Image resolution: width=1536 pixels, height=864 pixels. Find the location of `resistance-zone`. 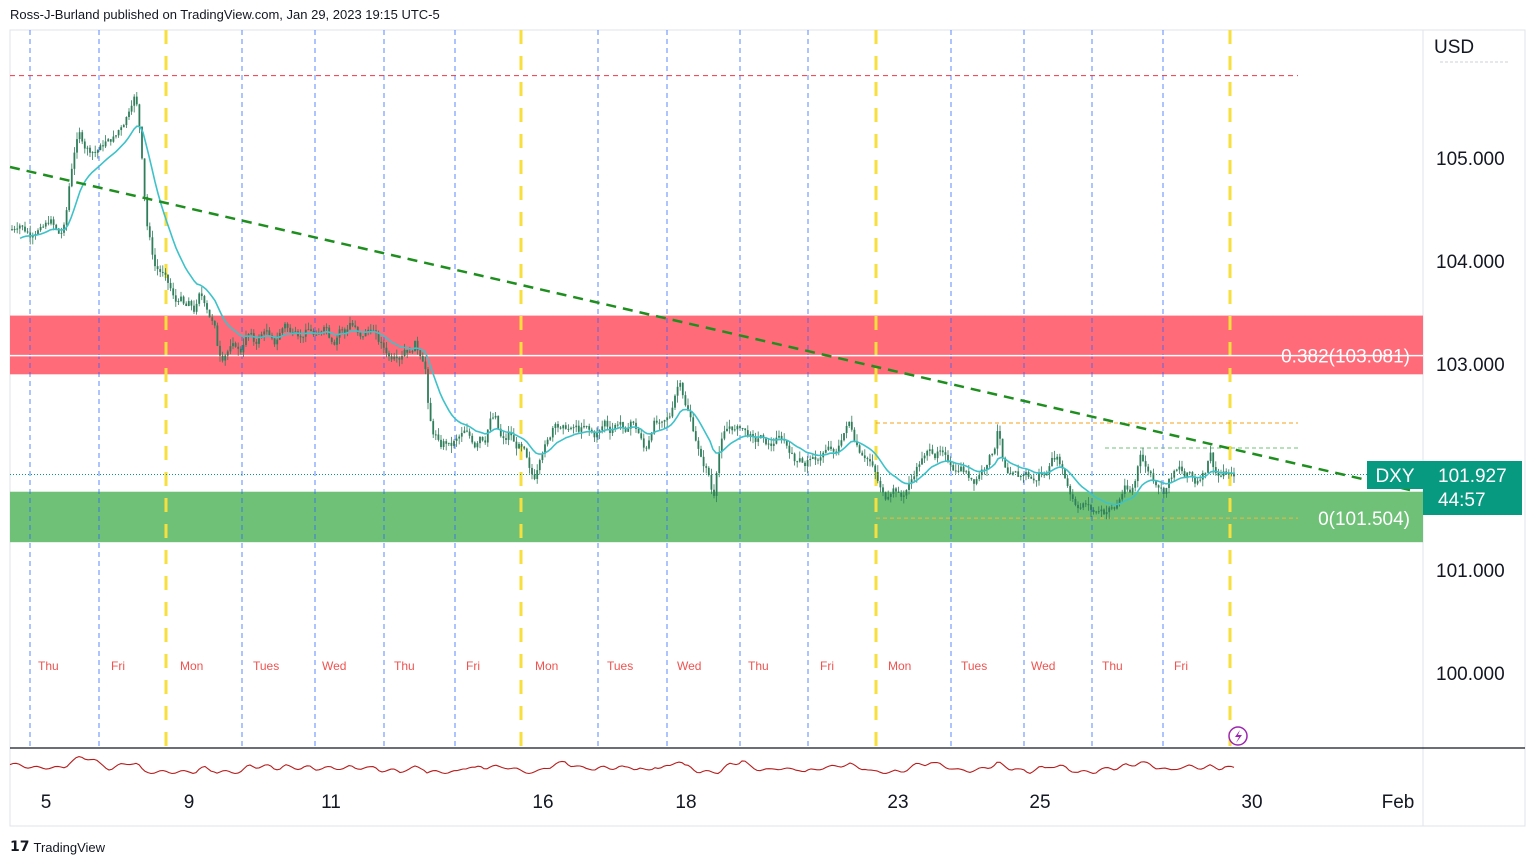

resistance-zone is located at coordinates (716, 345).